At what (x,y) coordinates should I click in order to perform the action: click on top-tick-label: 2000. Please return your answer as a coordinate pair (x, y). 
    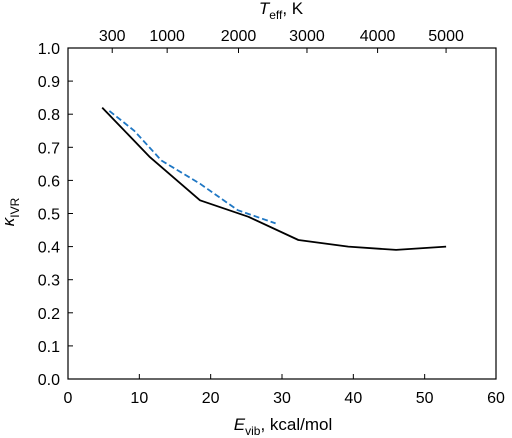
    Looking at the image, I should click on (239, 36).